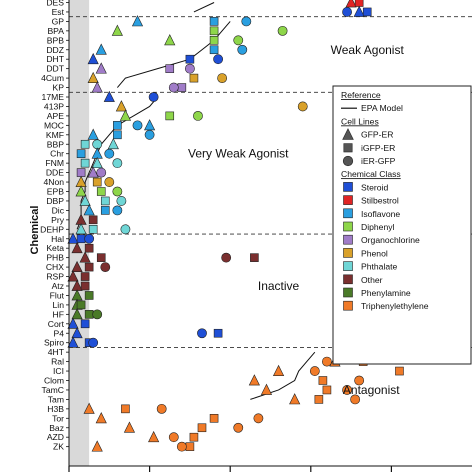 The width and height of the screenshot is (474, 474). What do you see at coordinates (56, 428) in the screenshot?
I see `y-tick-label: Baz` at bounding box center [56, 428].